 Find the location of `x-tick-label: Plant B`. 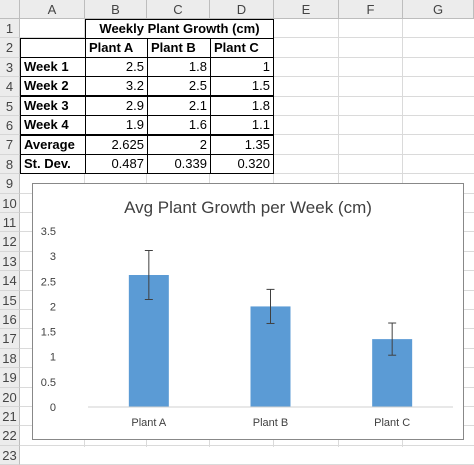

x-tick-label: Plant B is located at coordinates (270, 423).